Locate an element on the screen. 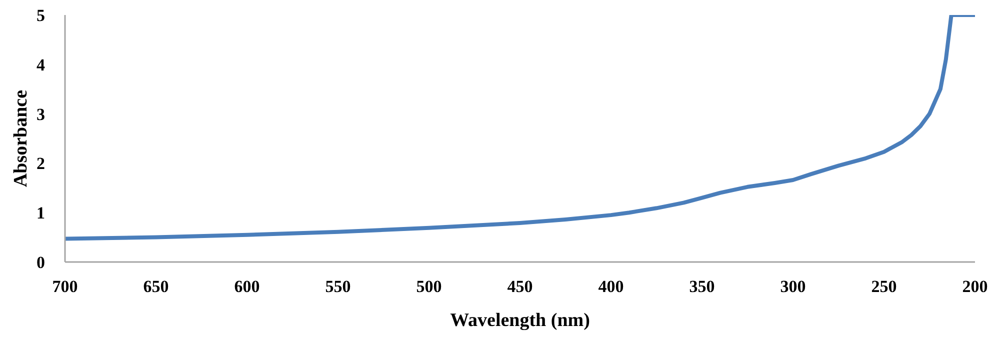  y-tick-label: 5 is located at coordinates (40, 16).